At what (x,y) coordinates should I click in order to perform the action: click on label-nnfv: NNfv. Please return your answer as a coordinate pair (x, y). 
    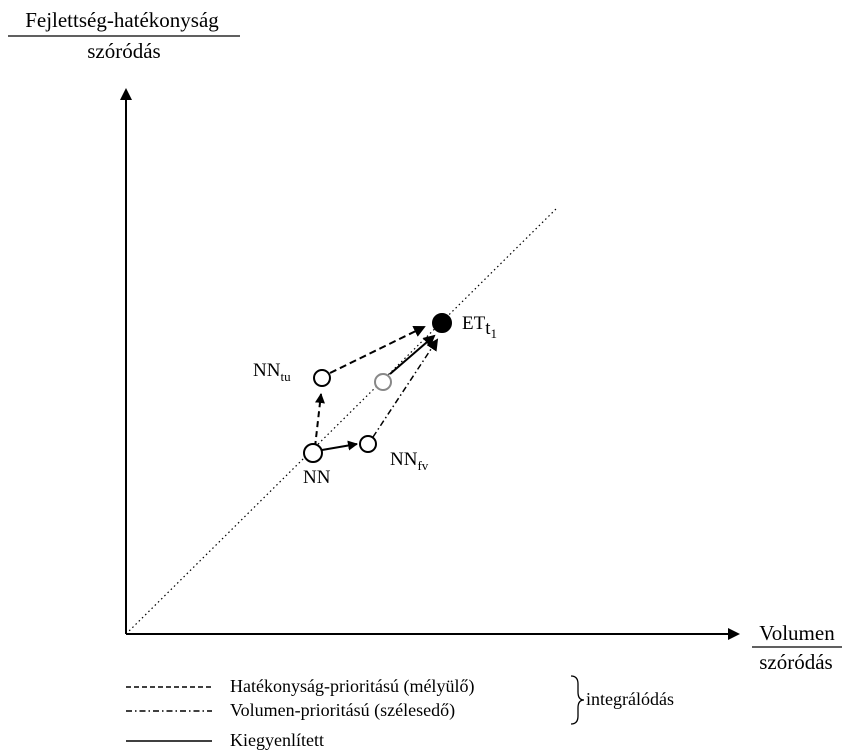
    Looking at the image, I should click on (409, 461).